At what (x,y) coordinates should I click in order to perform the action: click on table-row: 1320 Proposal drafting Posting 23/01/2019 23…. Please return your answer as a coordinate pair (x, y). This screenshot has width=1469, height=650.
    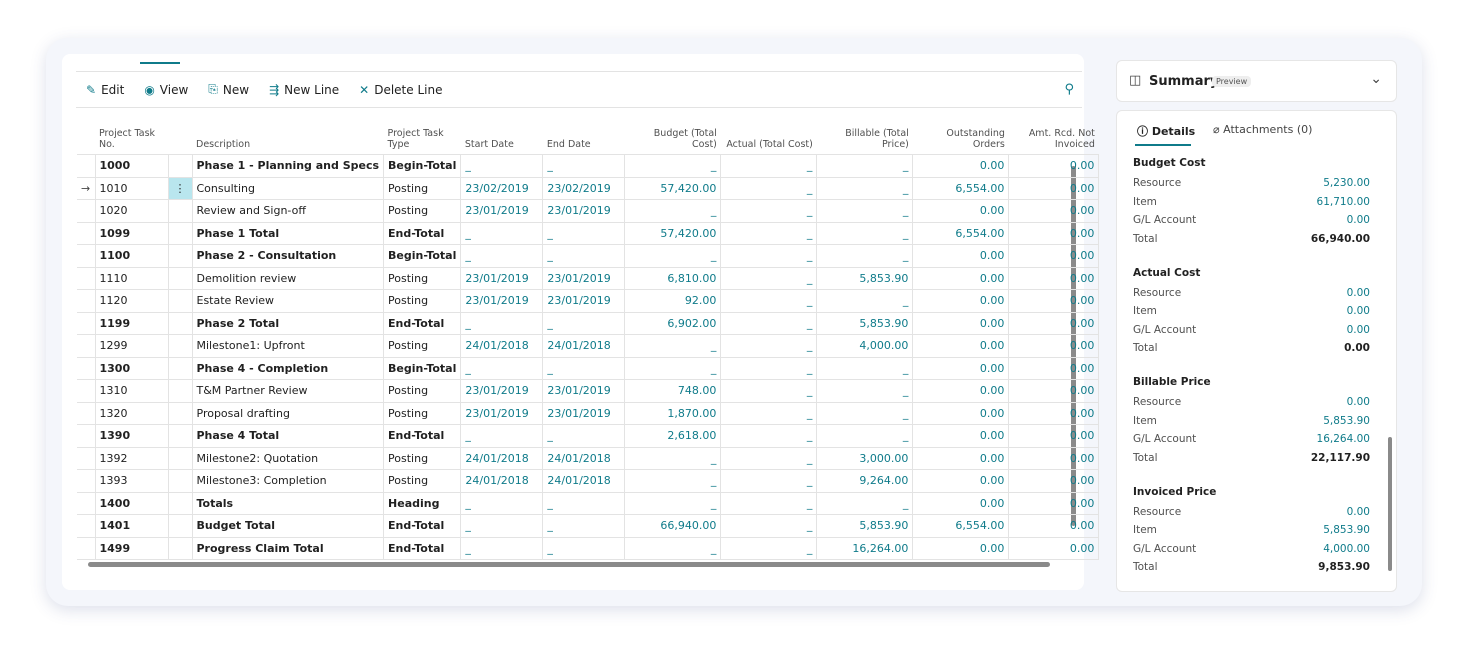
    Looking at the image, I should click on (588, 413).